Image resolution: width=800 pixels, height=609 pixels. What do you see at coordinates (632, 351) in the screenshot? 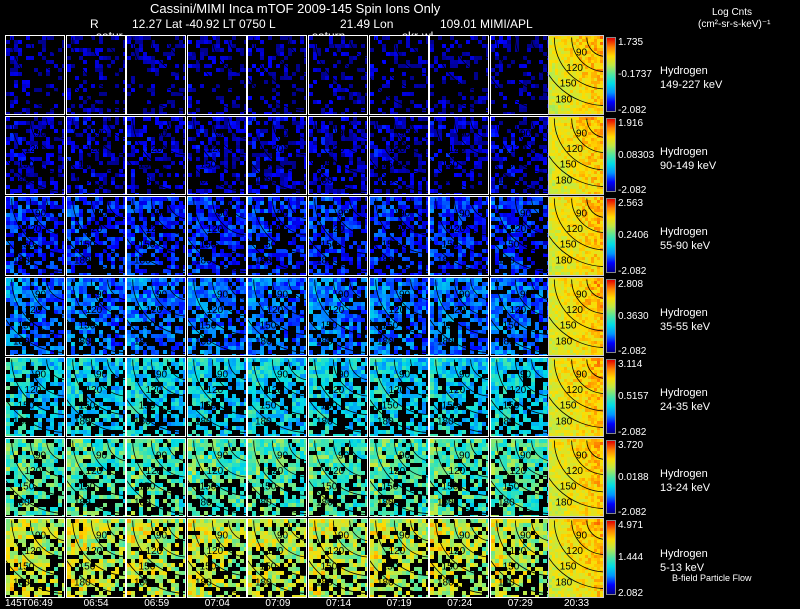
I see `color-bar-min: -2.082` at bounding box center [632, 351].